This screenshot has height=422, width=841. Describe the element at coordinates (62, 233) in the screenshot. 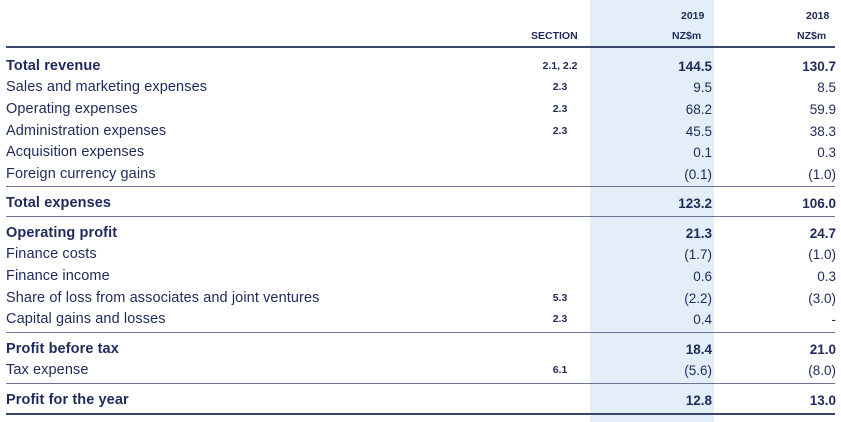

I see `row-label: Operating profit` at that location.